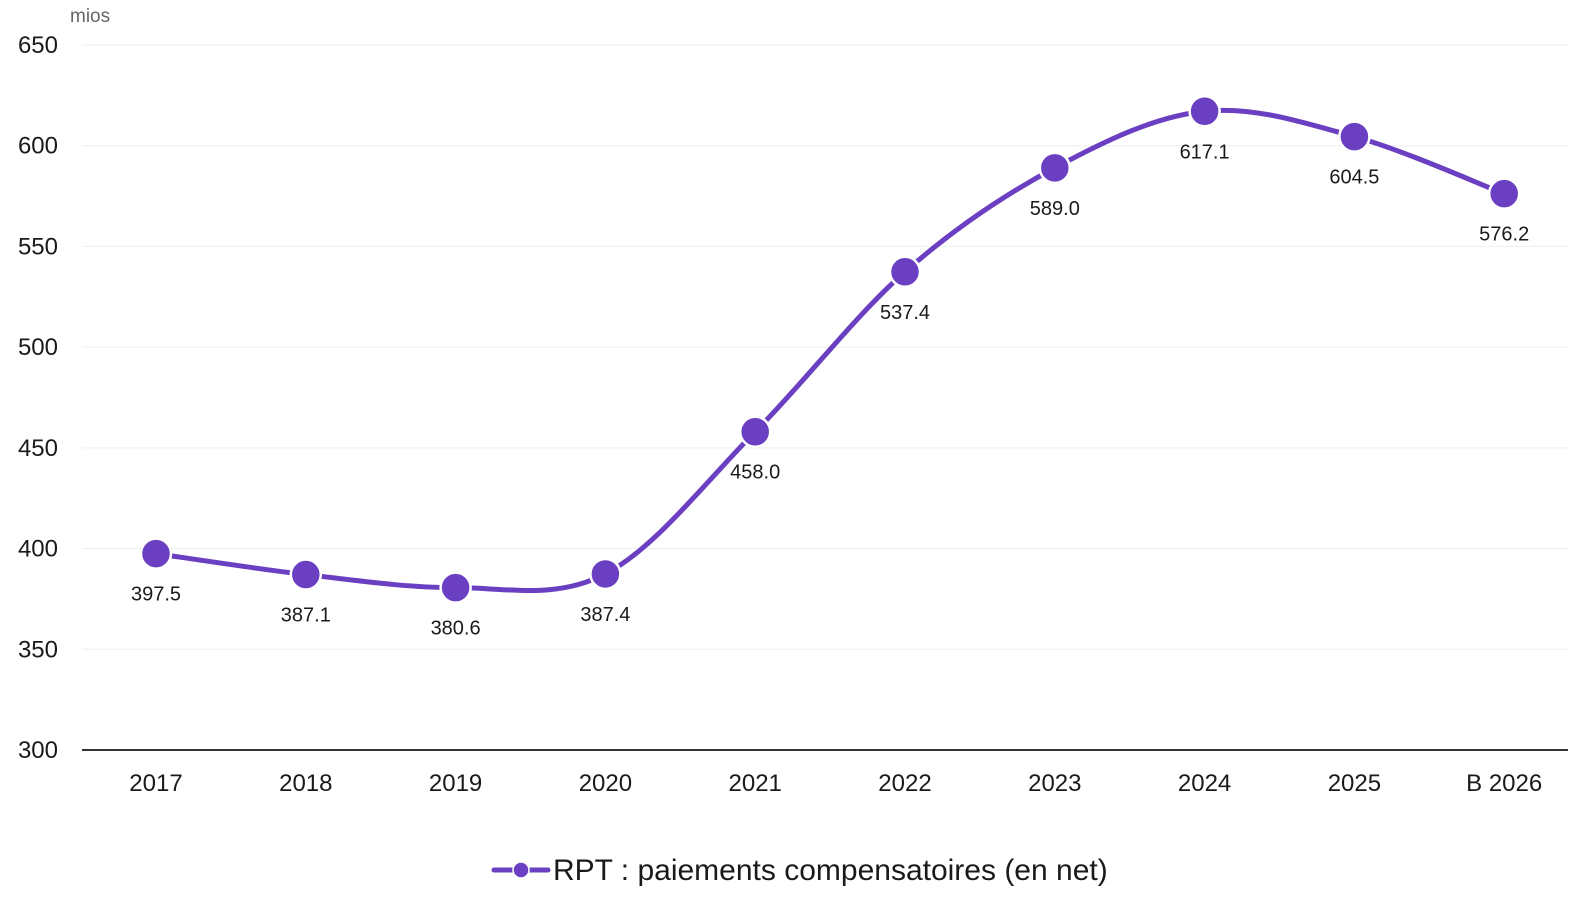 Image resolution: width=1590 pixels, height=903 pixels. Describe the element at coordinates (521, 870) in the screenshot. I see `legend-marker-swatch` at that location.